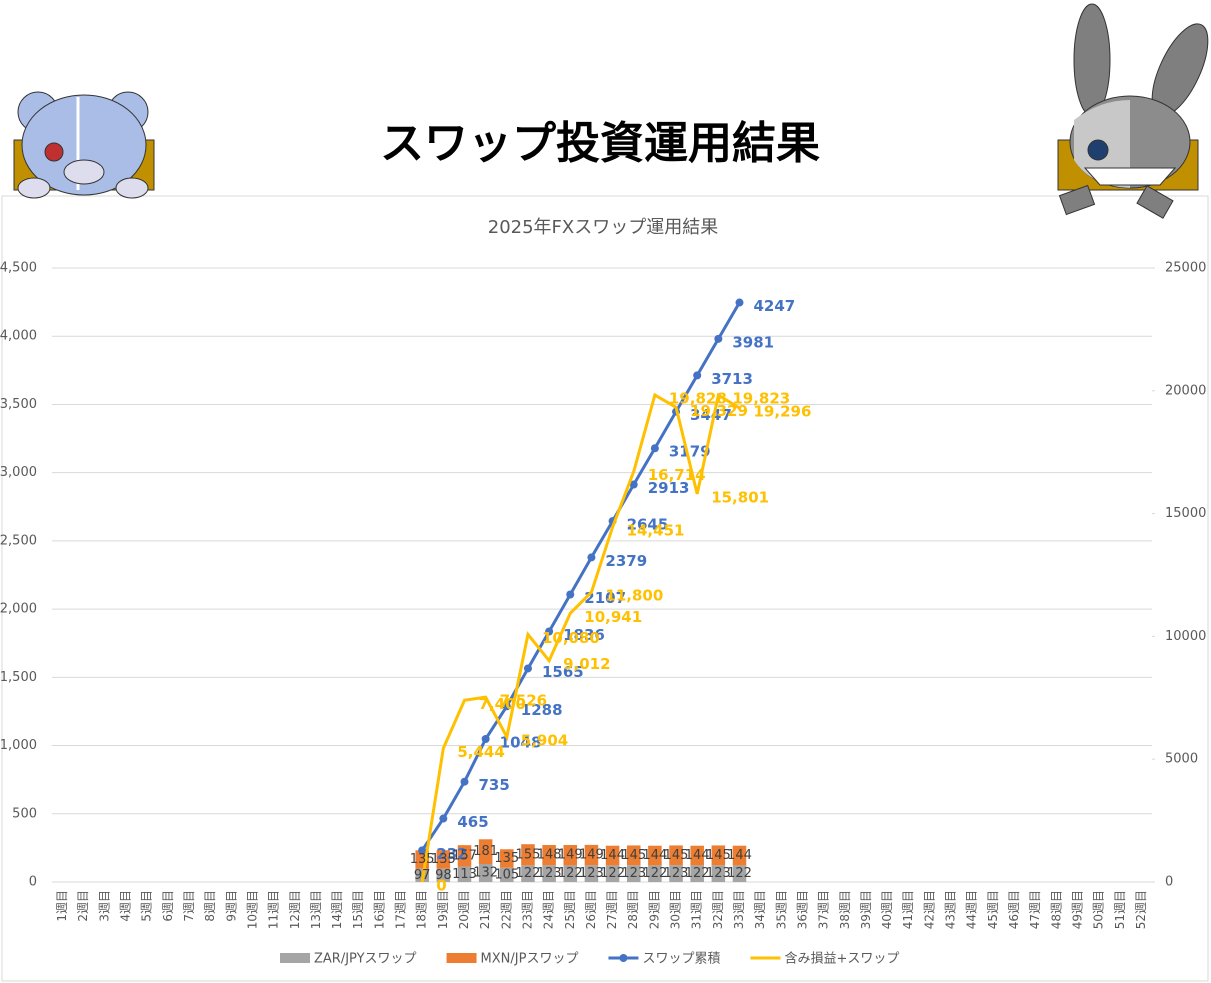 Image resolution: width=1211 pixels, height=983 pixels. I want to click on data-label: 5,444, so click(480, 752).